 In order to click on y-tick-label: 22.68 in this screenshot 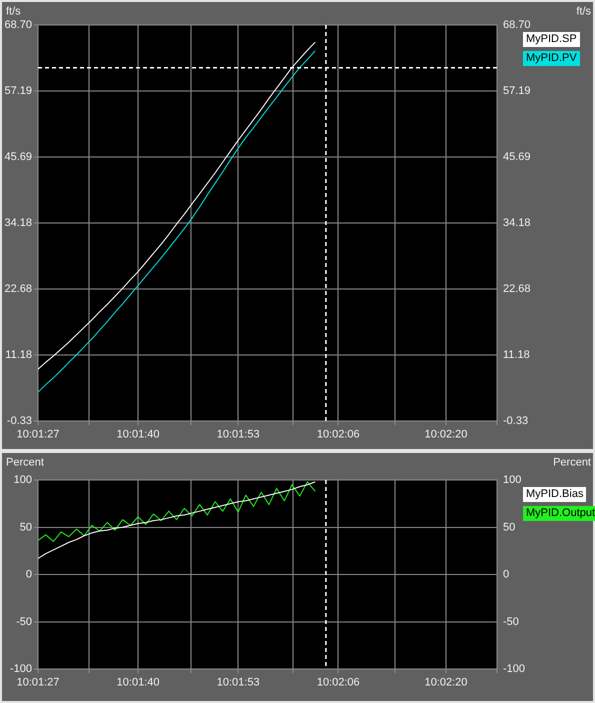, I will do `click(18, 289)`.